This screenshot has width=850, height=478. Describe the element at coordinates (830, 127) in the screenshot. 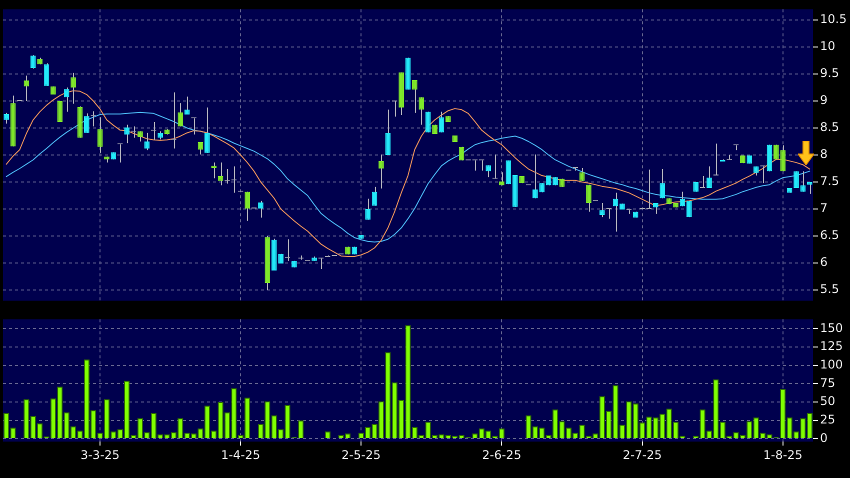

I see `y-tick-label: 8.5` at that location.